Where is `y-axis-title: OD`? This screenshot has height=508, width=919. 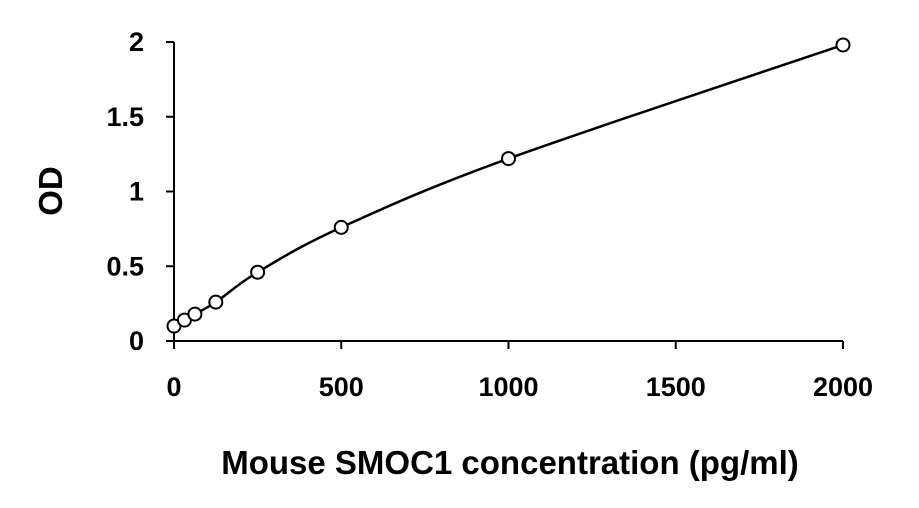 y-axis-title: OD is located at coordinates (50, 191).